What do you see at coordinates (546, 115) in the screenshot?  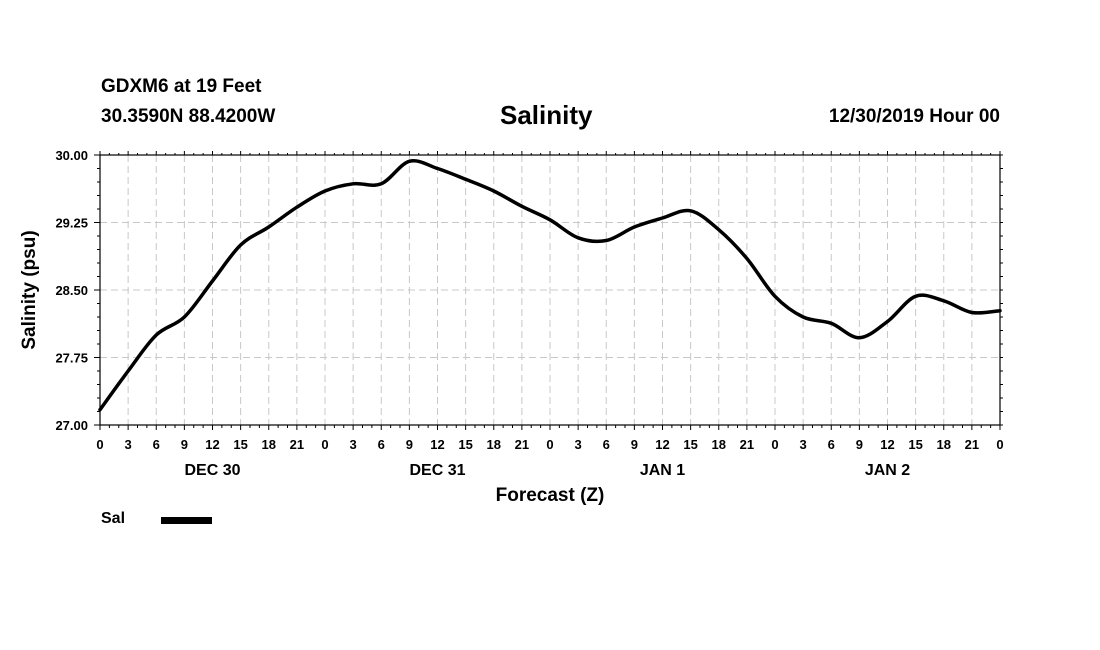 I see `chart-title: Salinity` at bounding box center [546, 115].